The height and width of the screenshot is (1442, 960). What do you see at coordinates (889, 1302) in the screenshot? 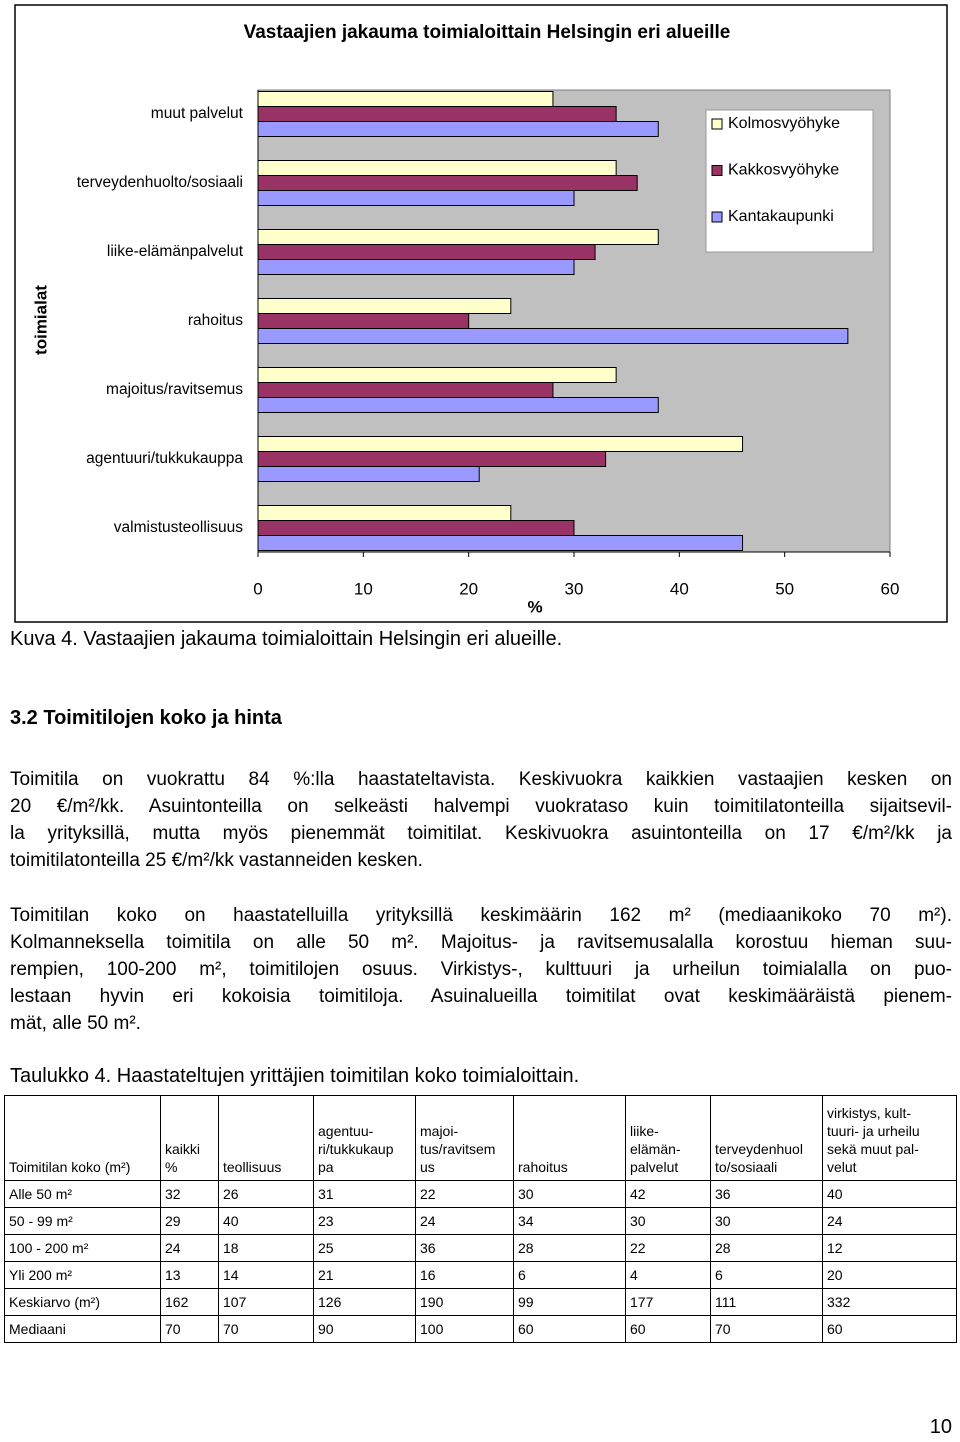
I see `table-cell: 332` at bounding box center [889, 1302].